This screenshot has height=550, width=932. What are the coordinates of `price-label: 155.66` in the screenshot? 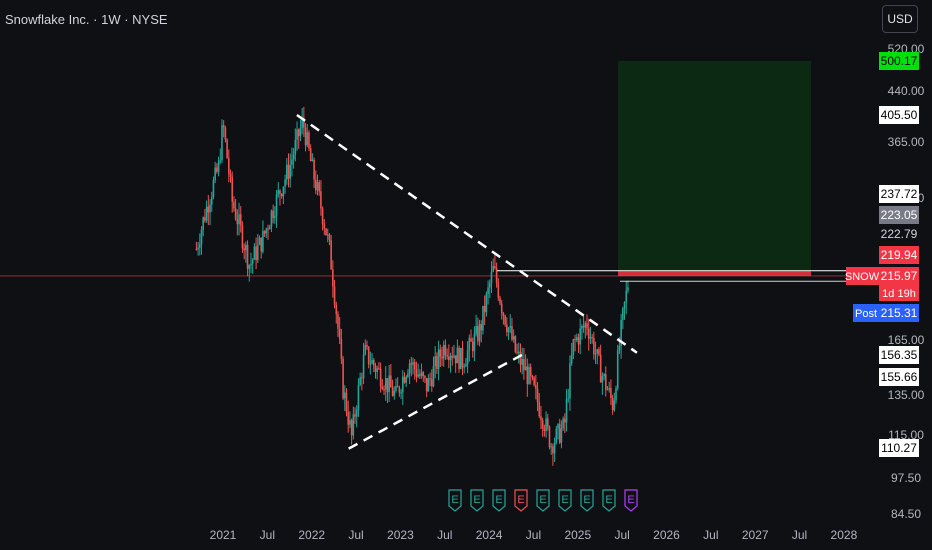 It's located at (899, 377).